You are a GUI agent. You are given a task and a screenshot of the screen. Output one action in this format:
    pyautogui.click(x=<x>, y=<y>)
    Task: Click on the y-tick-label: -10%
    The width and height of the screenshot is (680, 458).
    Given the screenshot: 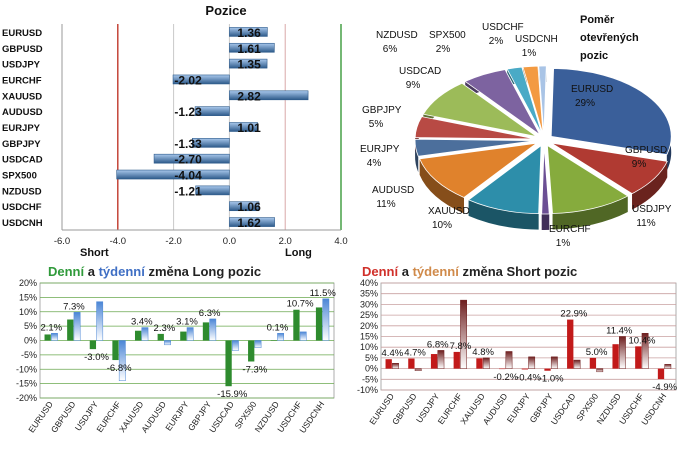 What is the action you would take?
    pyautogui.click(x=367, y=390)
    